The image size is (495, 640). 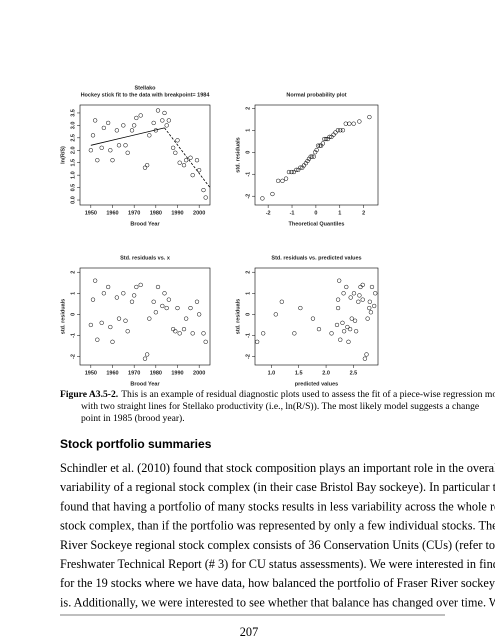 What do you see at coordinates (248, 130) in the screenshot?
I see `y-tick-label: 1` at bounding box center [248, 130].